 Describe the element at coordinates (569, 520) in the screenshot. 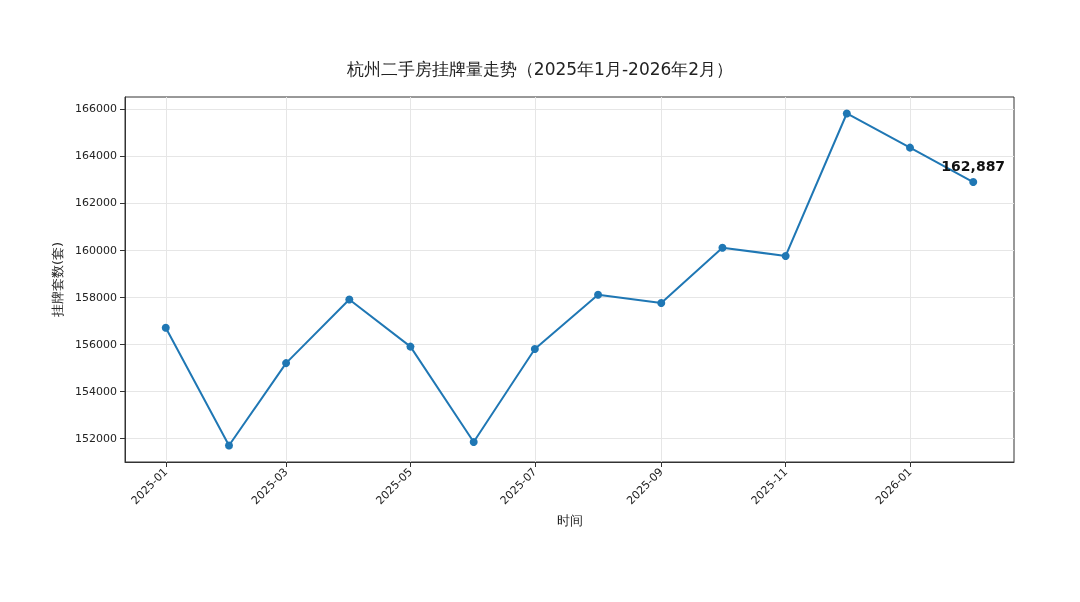

I see `x-axis-title: 时间` at that location.